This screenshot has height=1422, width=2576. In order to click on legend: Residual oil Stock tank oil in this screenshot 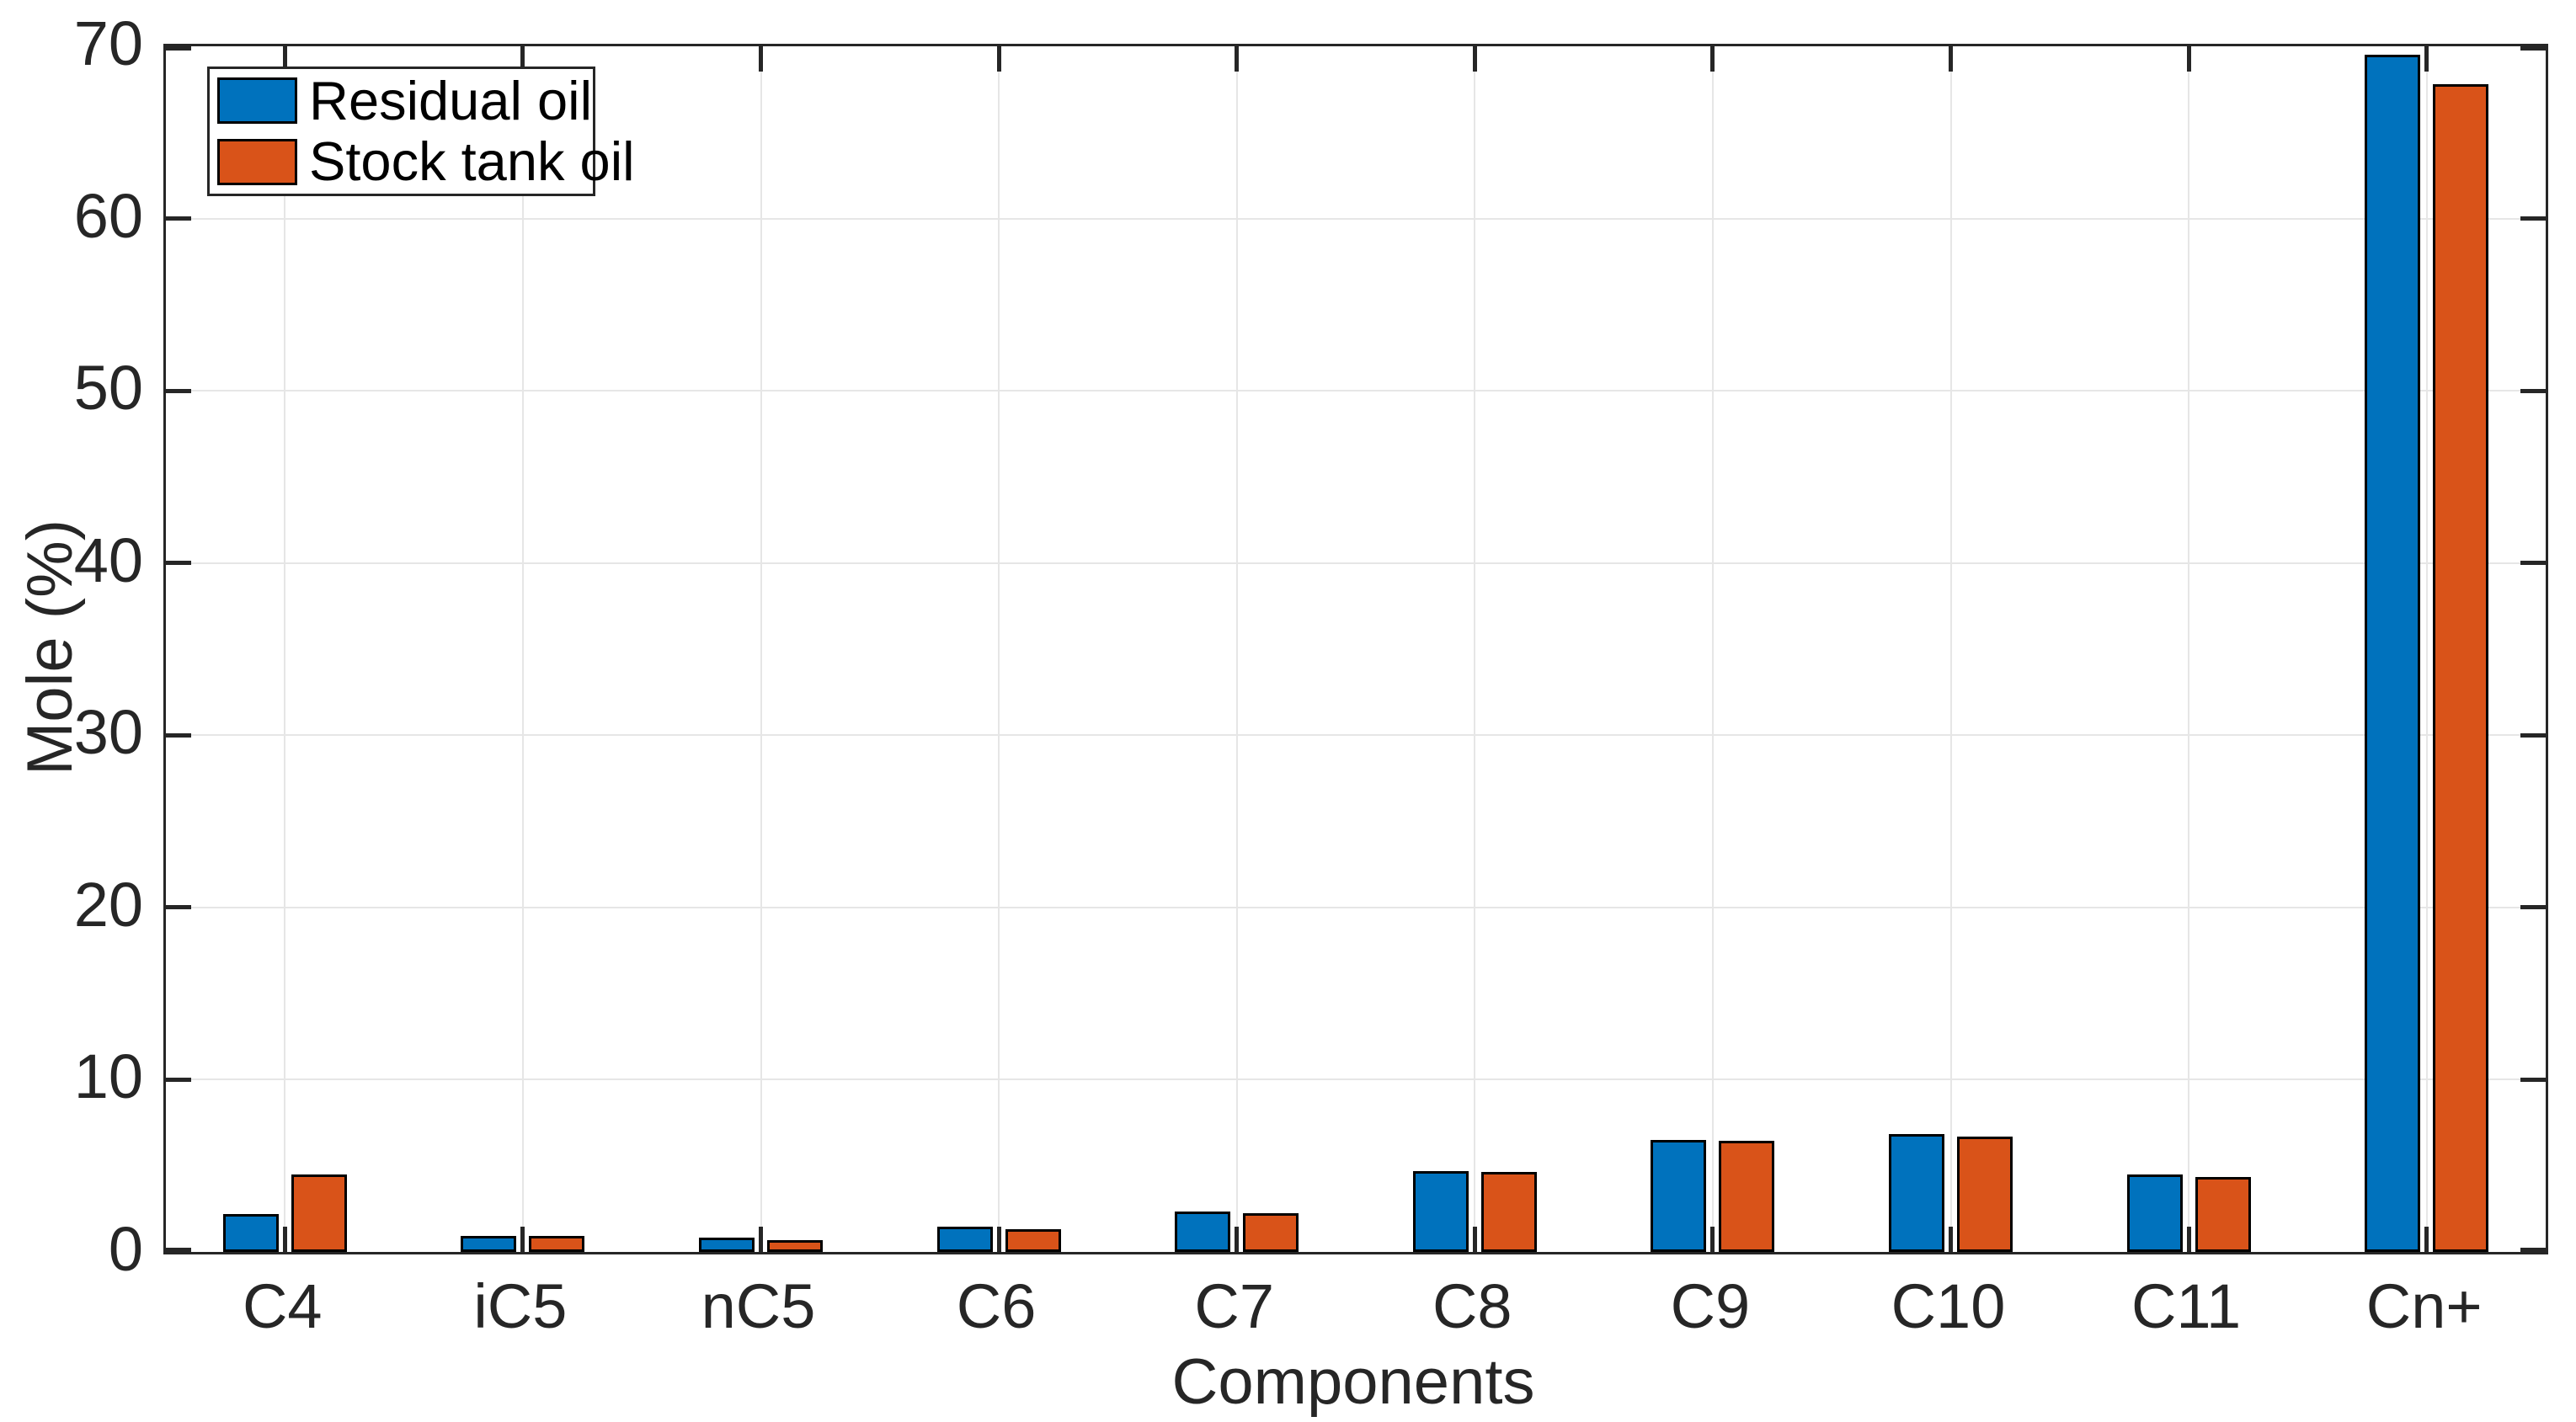, I will do `click(421, 132)`.